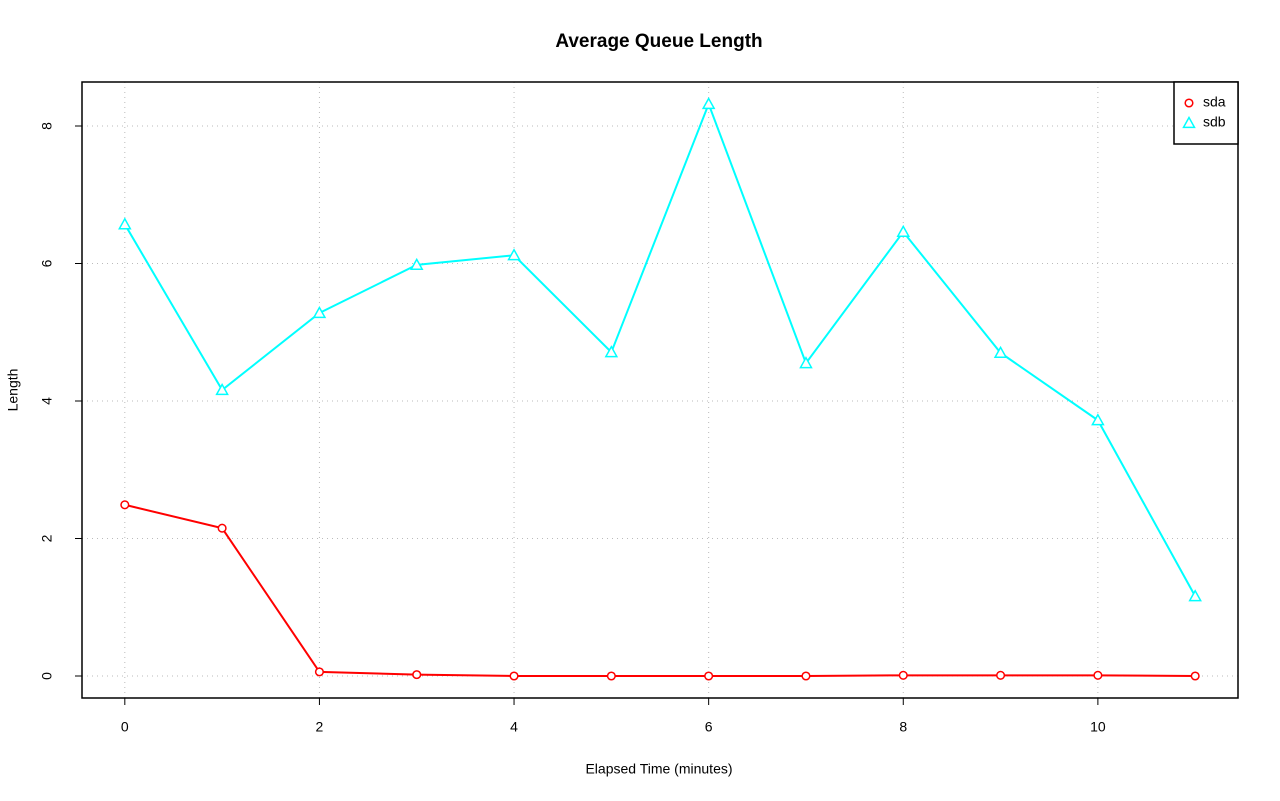  What do you see at coordinates (514, 727) in the screenshot?
I see `x-tick-label: 4` at bounding box center [514, 727].